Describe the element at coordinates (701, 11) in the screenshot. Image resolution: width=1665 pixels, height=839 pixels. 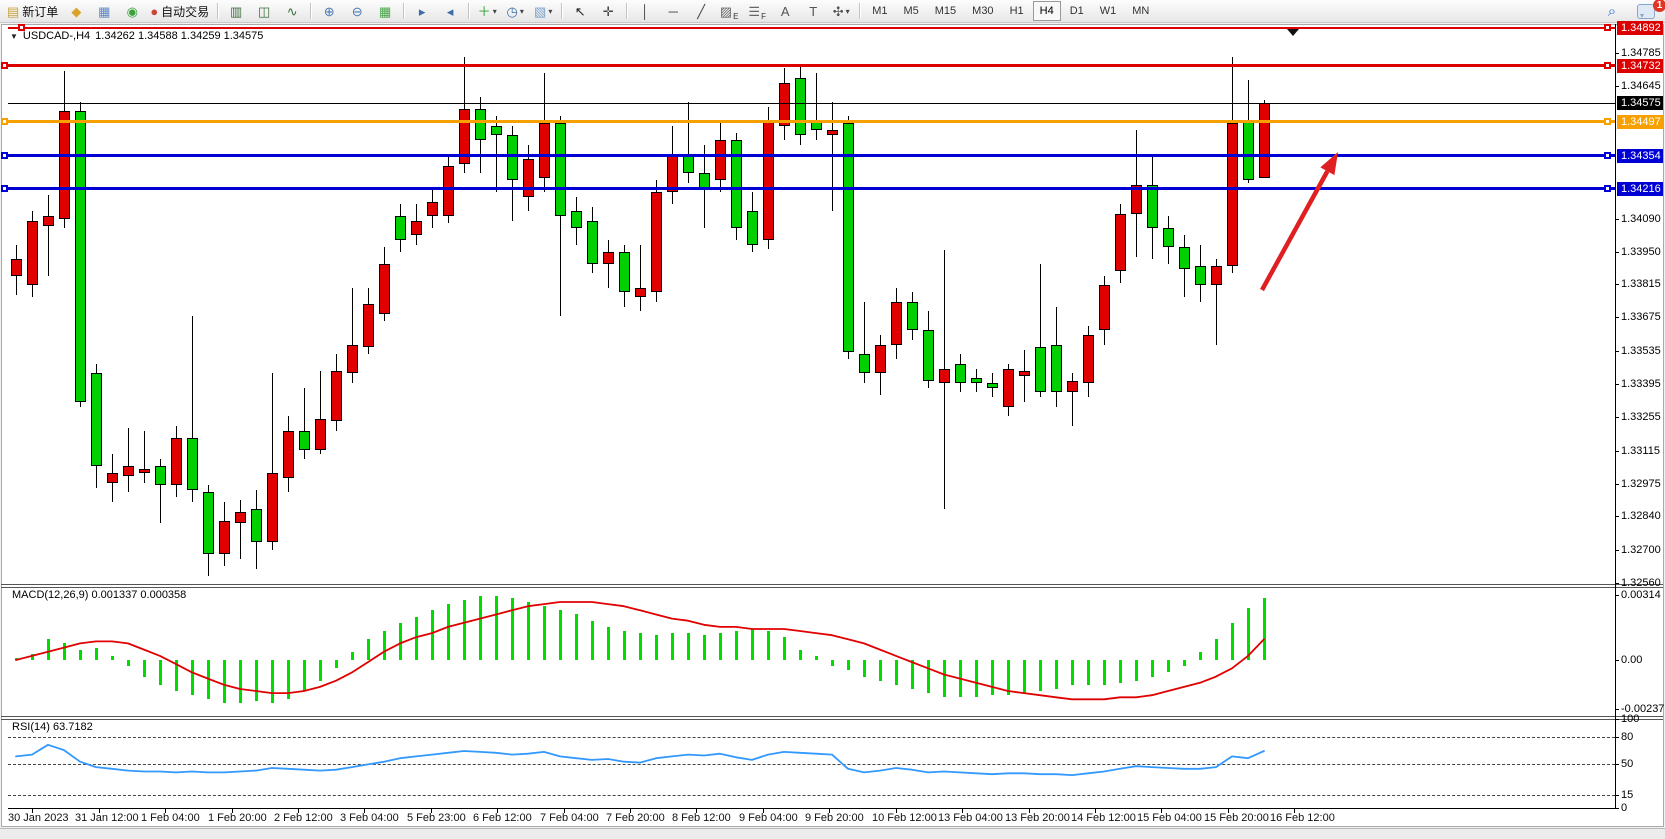
I see `trendline-button: ╱` at that location.